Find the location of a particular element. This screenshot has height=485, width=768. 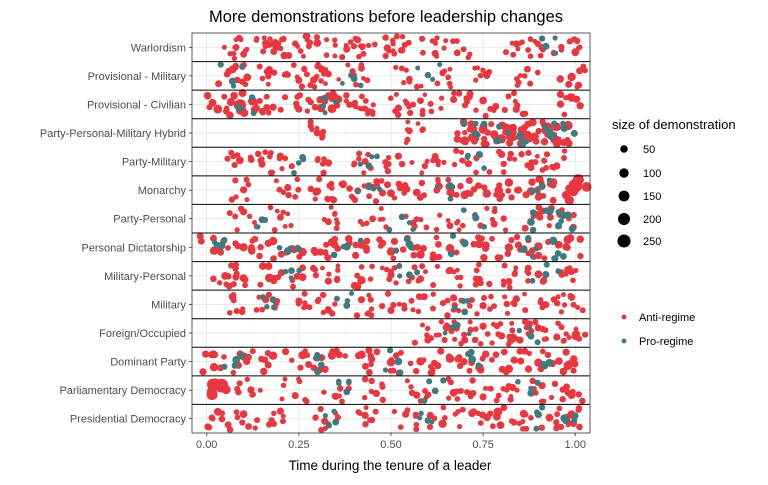

size-legend-label: 250 is located at coordinates (652, 242).